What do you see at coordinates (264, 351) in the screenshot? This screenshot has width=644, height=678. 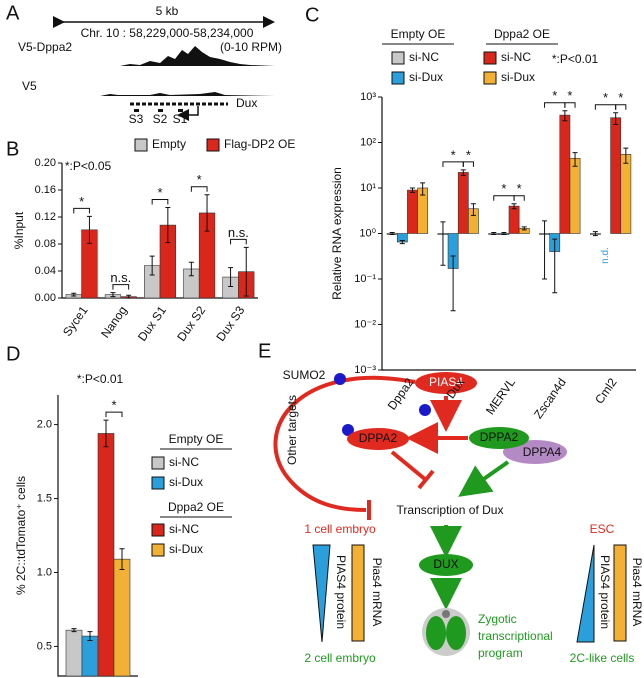 I see `panel-label: E` at bounding box center [264, 351].